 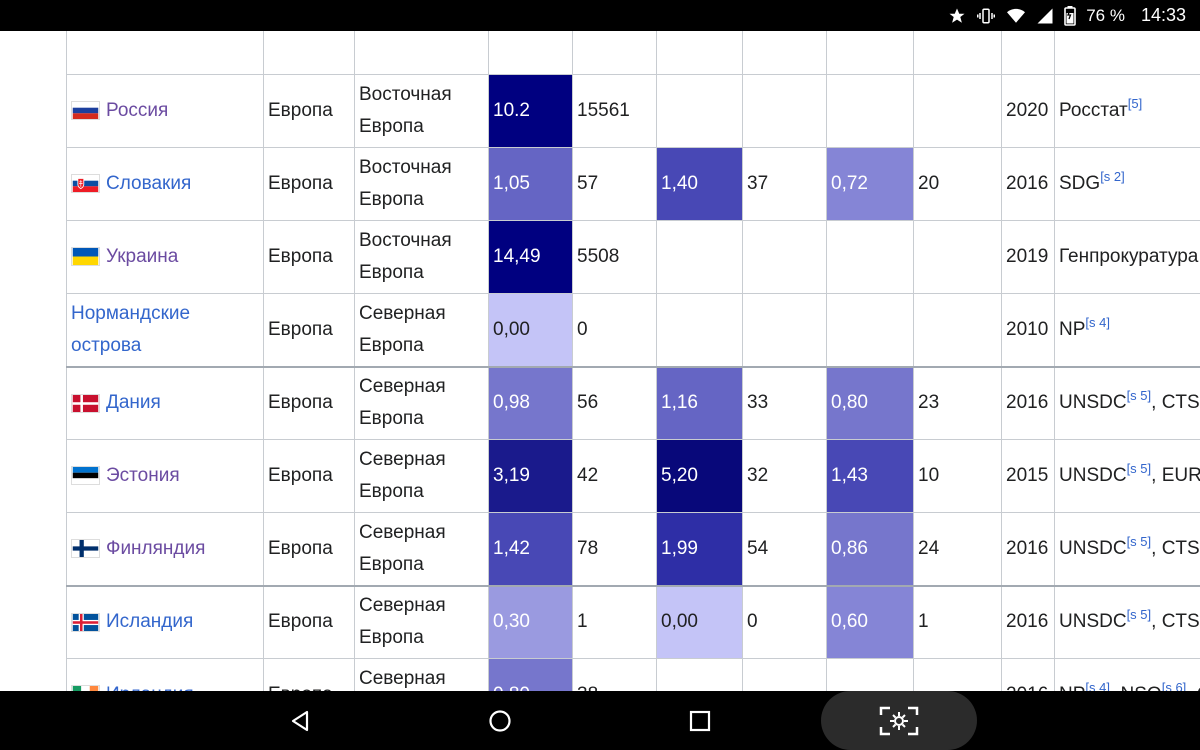 I want to click on rate-cell: 0,72, so click(x=870, y=184).